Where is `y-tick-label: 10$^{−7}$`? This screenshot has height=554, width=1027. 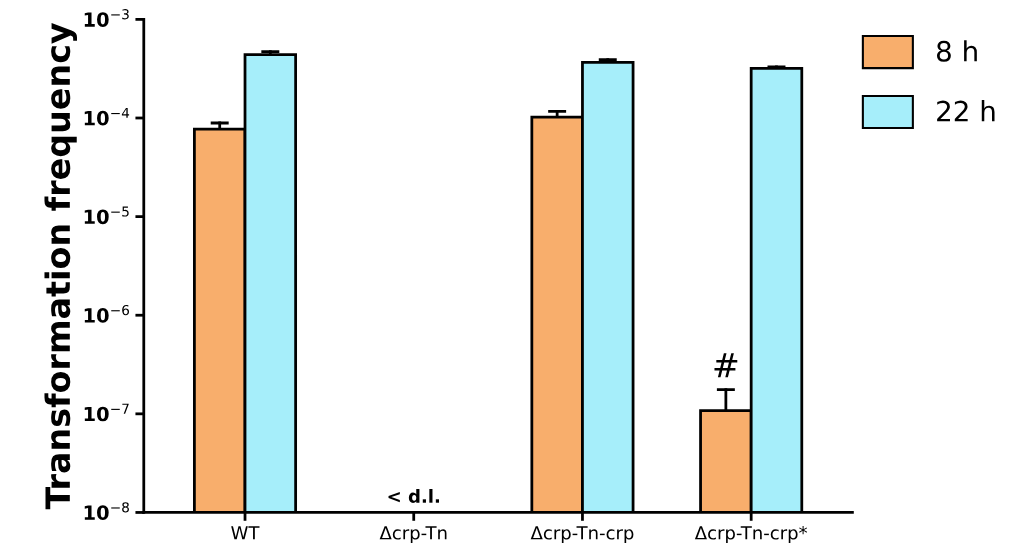 y-tick-label: 10$^{−7}$ is located at coordinates (106, 412).